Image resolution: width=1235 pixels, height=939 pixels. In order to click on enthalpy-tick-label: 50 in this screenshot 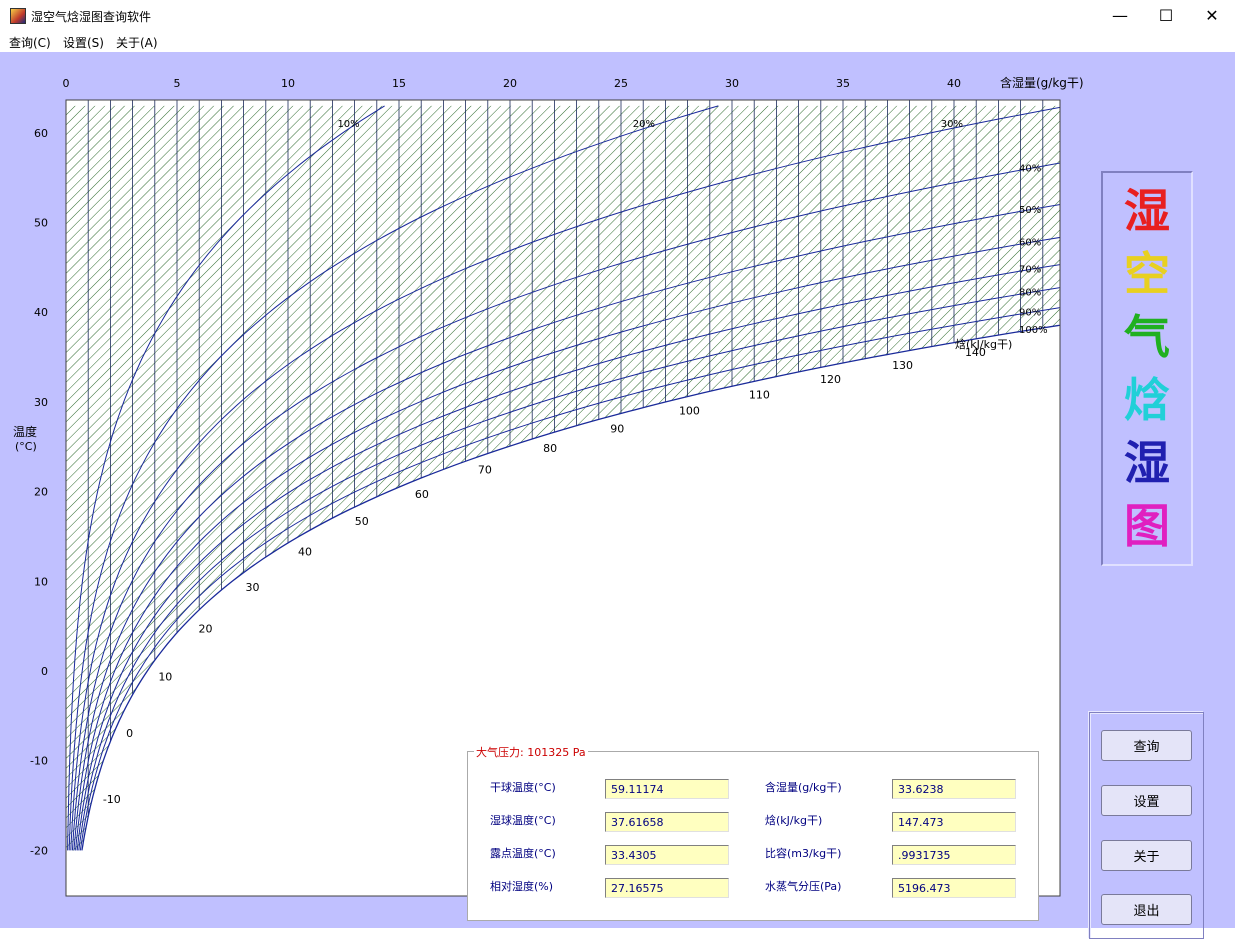, I will do `click(362, 521)`.